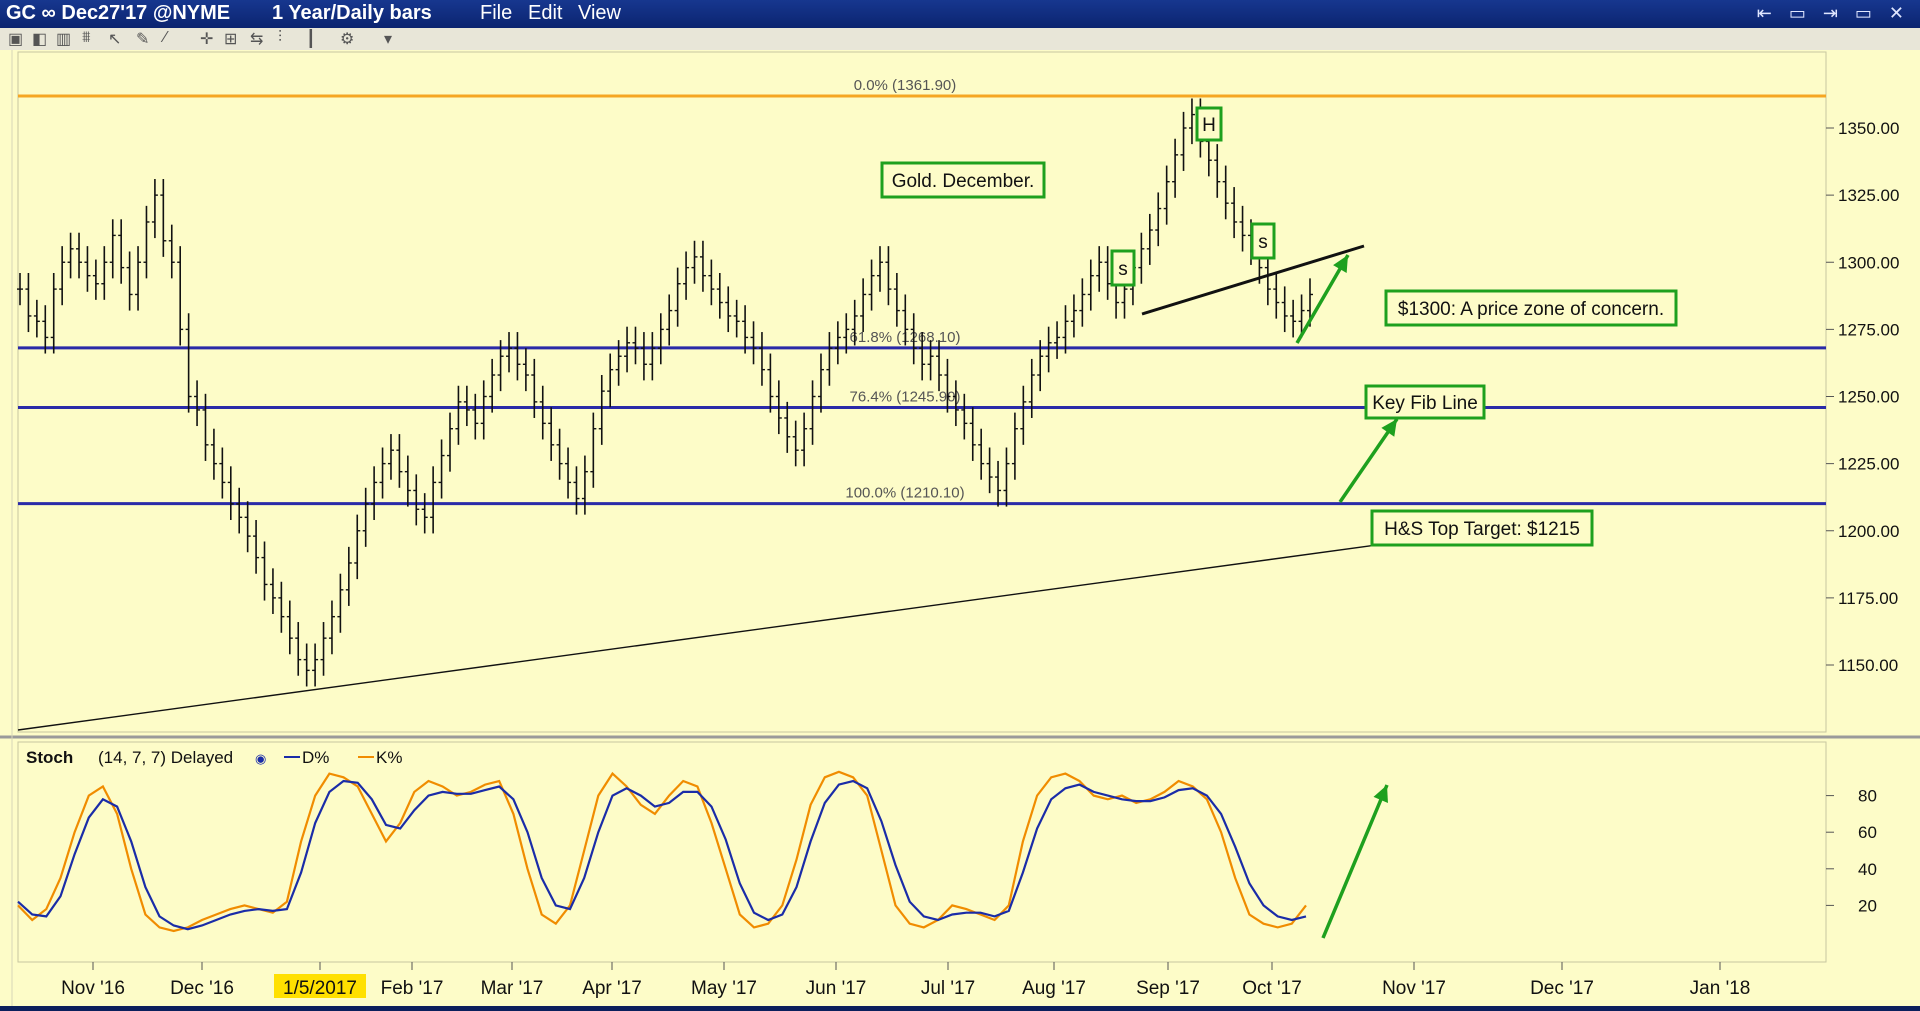 This screenshot has height=1011, width=1920. I want to click on d-legend-label: D%, so click(315, 757).